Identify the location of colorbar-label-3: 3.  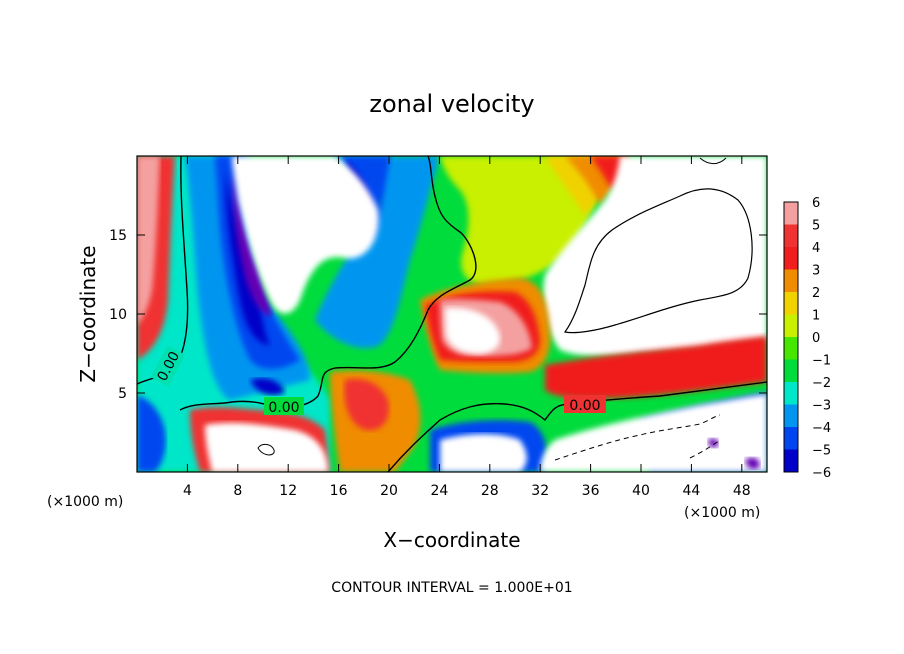
(816, 271).